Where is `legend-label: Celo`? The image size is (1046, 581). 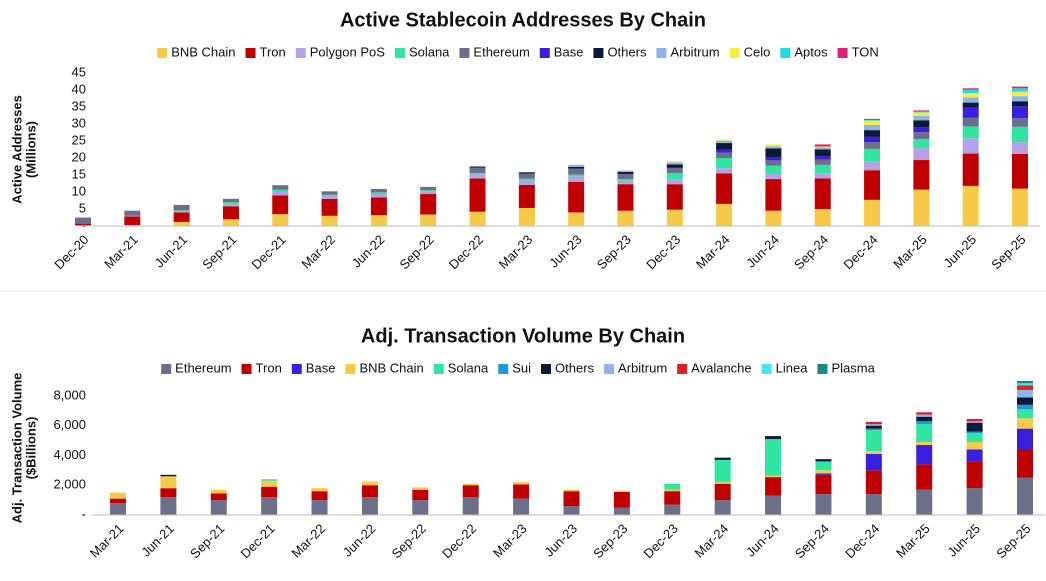 legend-label: Celo is located at coordinates (757, 51).